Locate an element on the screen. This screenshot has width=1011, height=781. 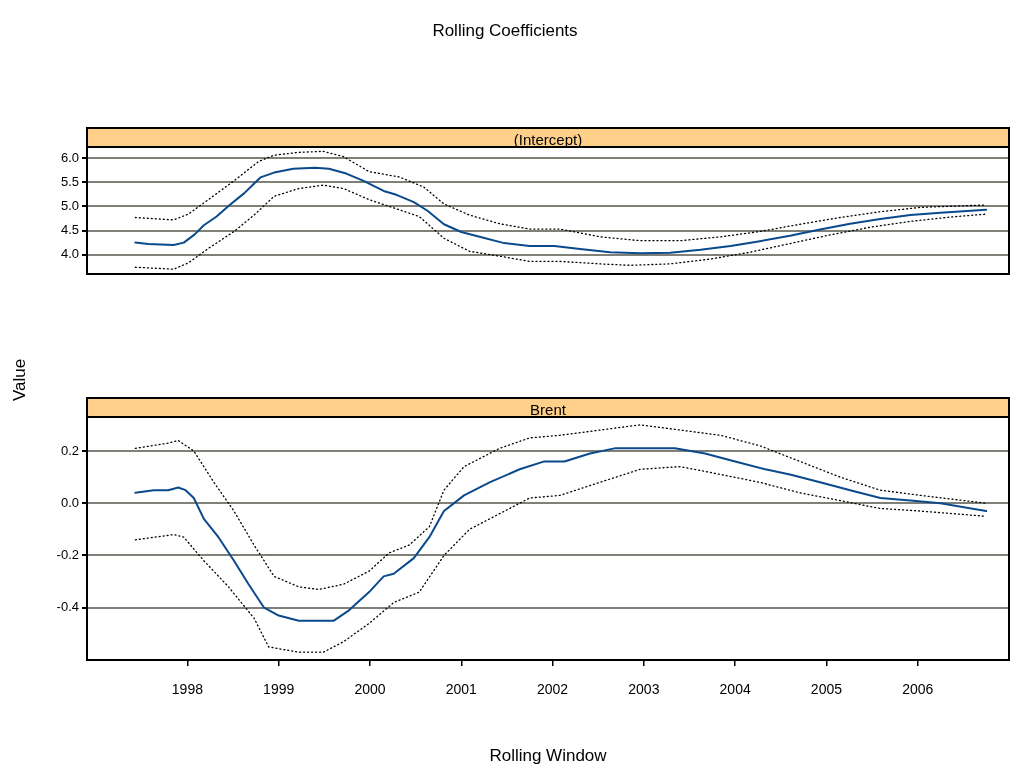
x-tick-label: 1998 is located at coordinates (187, 689).